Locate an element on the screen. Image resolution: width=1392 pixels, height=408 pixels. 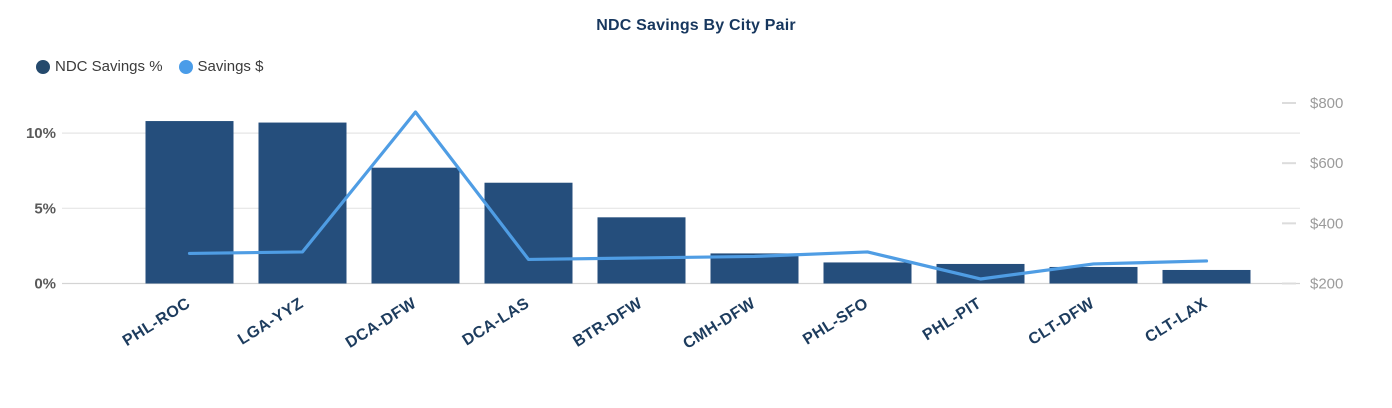
bar-dca-las is located at coordinates (528, 233).